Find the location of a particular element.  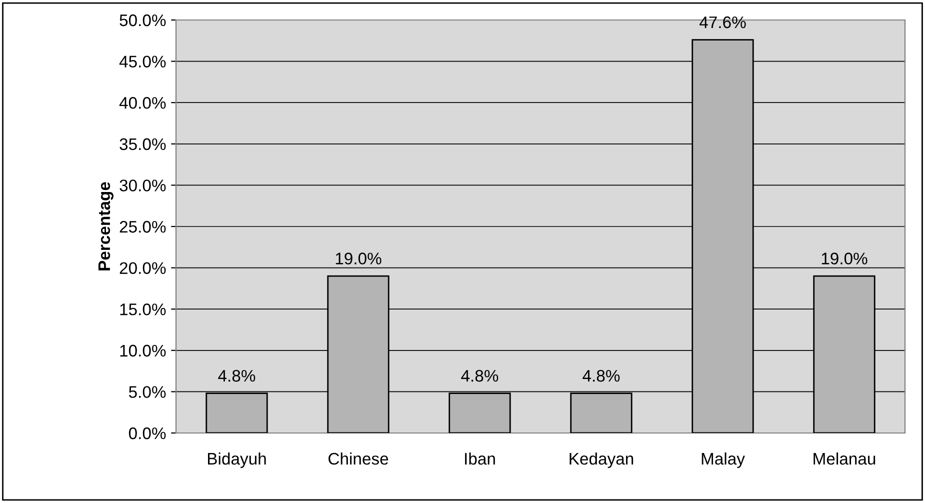

y-tick-label: 25.0% is located at coordinates (143, 226).